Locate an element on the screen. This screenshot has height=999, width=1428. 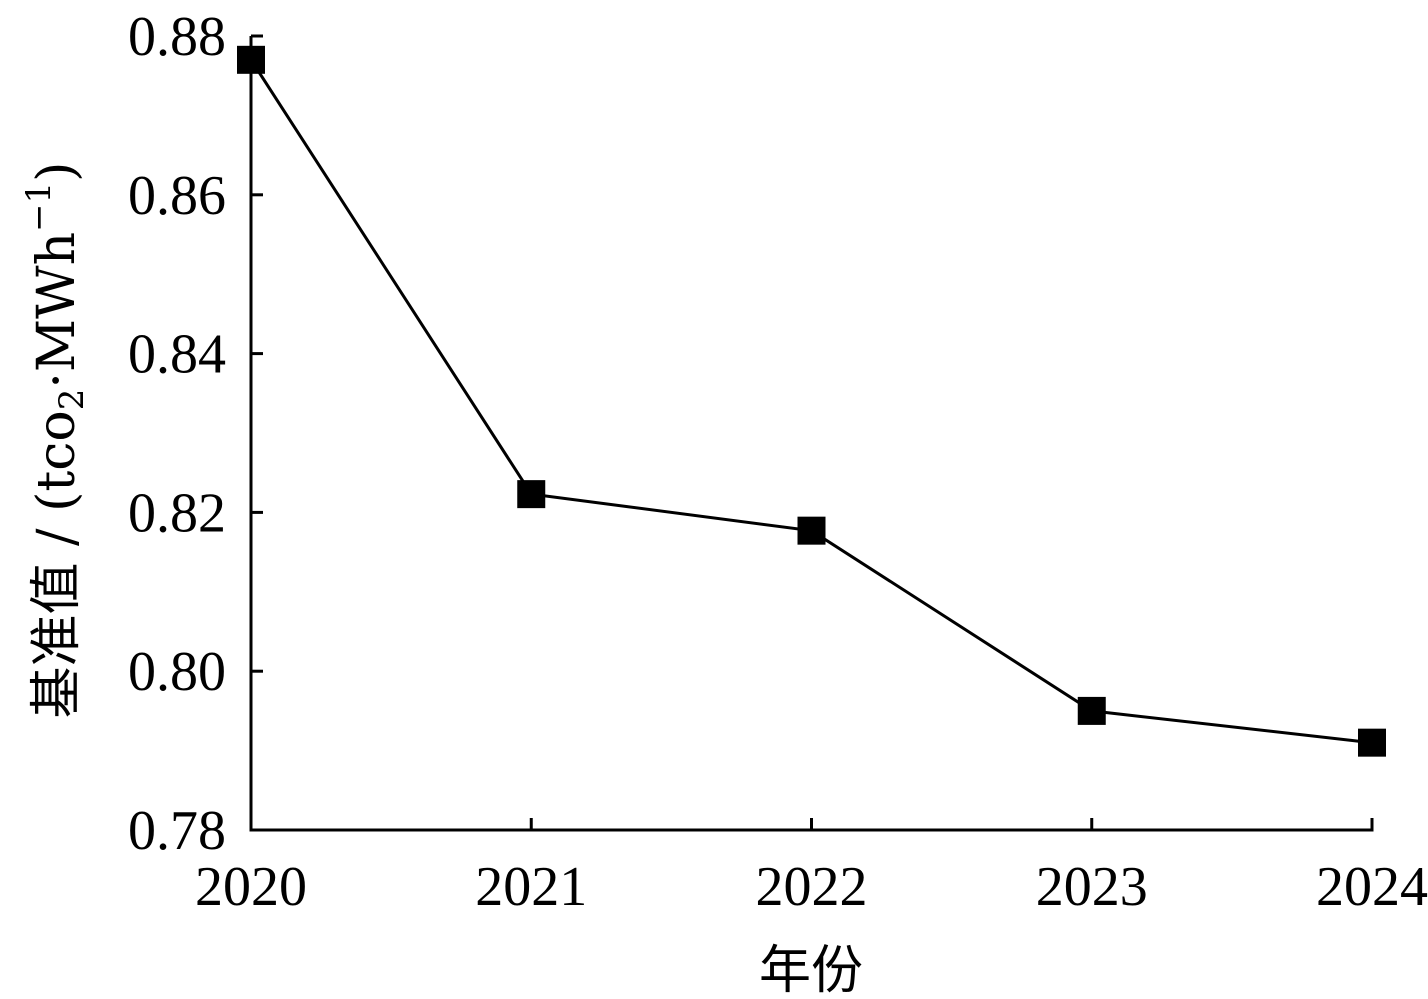
x-tick-label: 2022 is located at coordinates (812, 887).